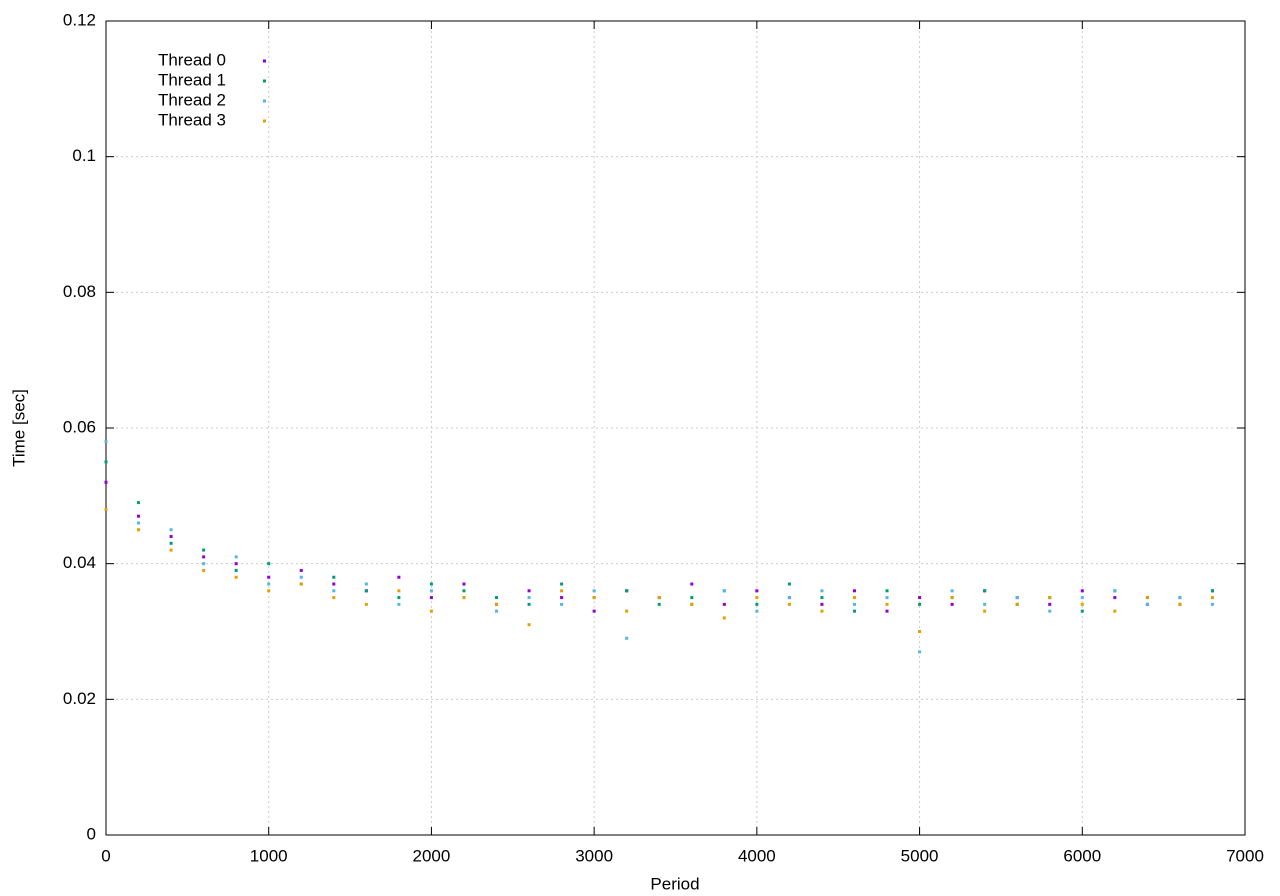  Describe the element at coordinates (79, 562) in the screenshot. I see `y-tick-label: 0.04` at that location.